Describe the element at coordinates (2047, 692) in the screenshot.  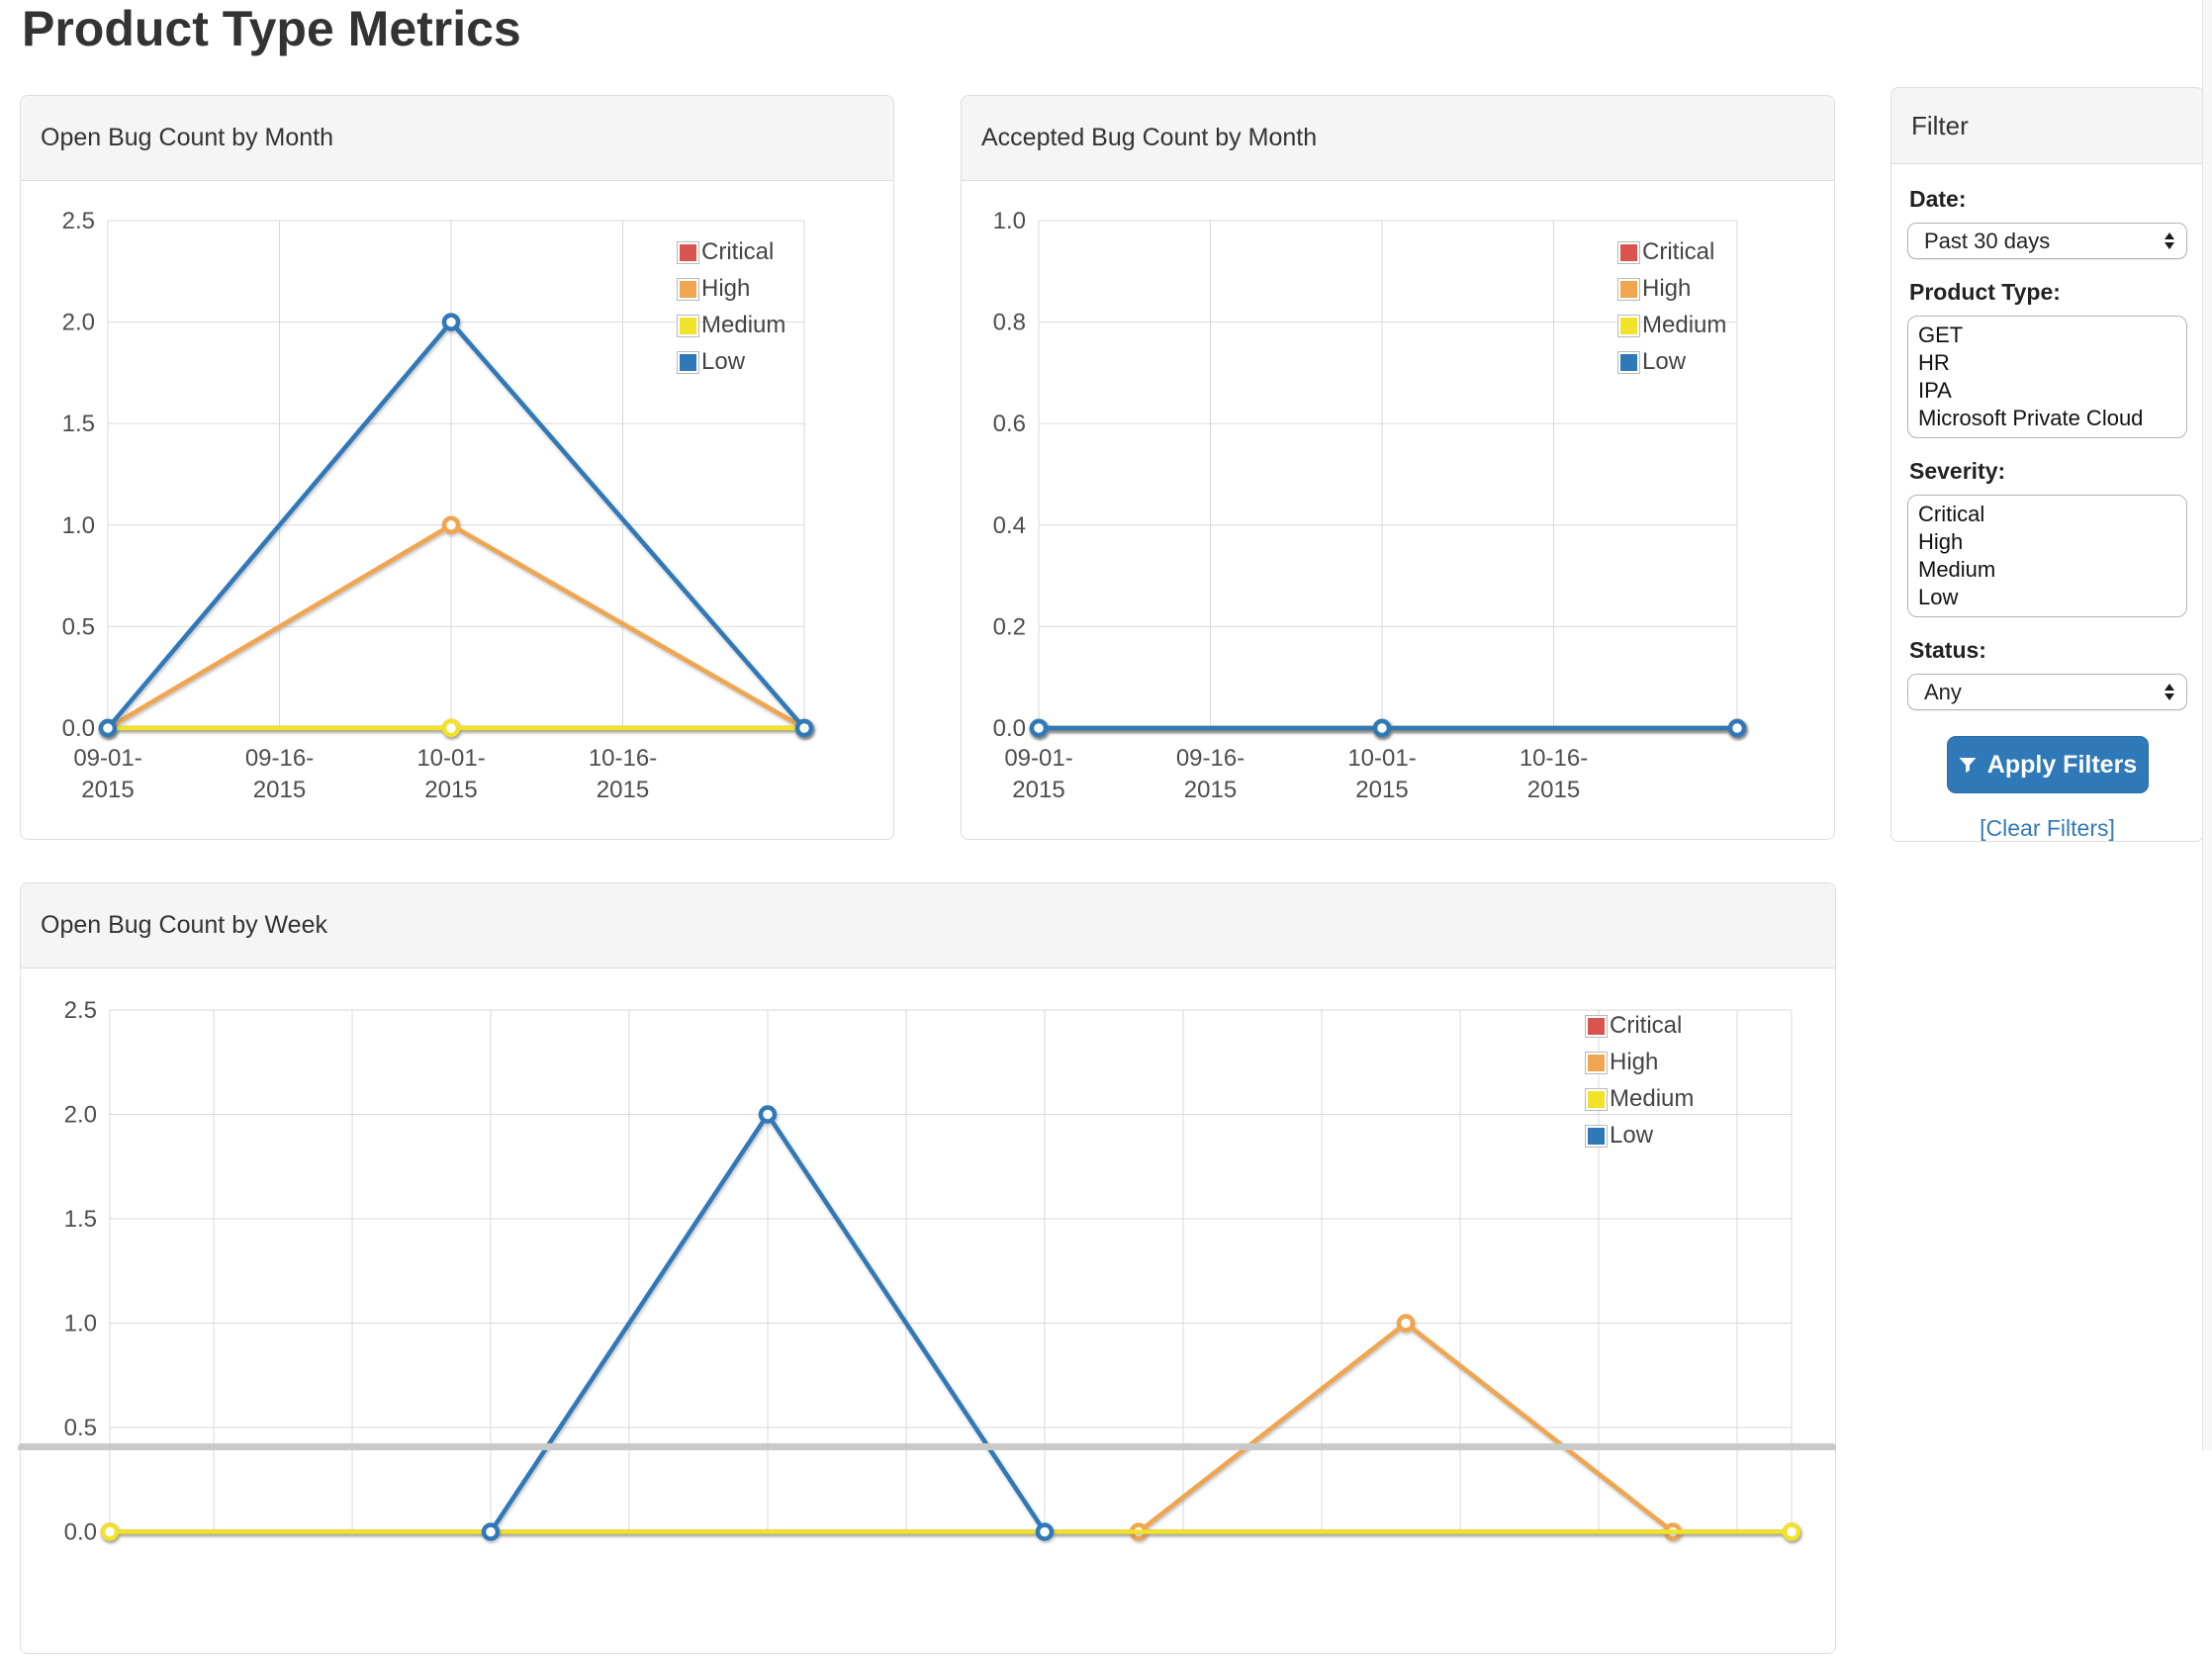
I see `status-select: Any` at that location.